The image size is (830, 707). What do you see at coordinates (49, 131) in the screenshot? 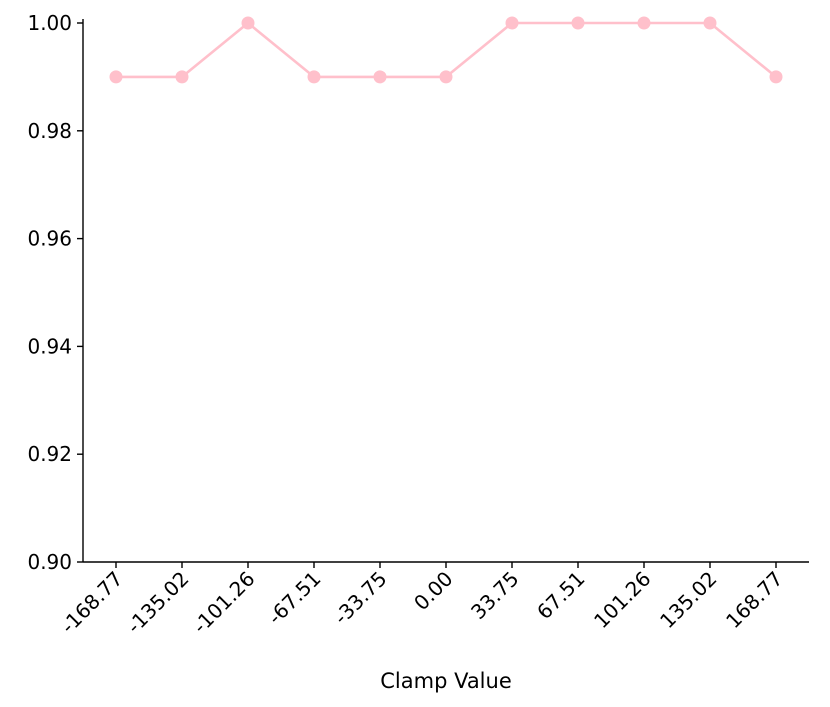
I see `y-tick-label: 0.98` at bounding box center [49, 131].